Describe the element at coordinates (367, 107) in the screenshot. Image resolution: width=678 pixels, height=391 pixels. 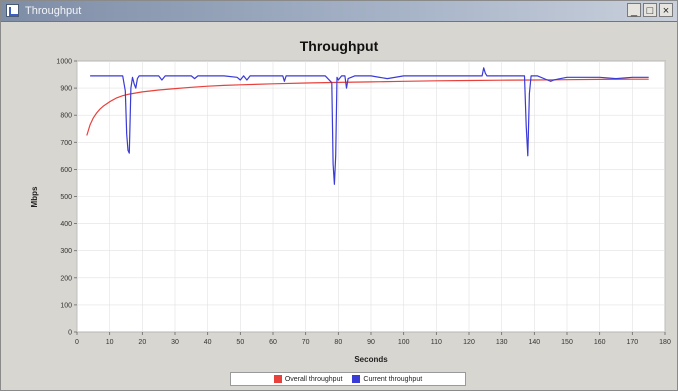
I see `overall-throughput-line` at that location.